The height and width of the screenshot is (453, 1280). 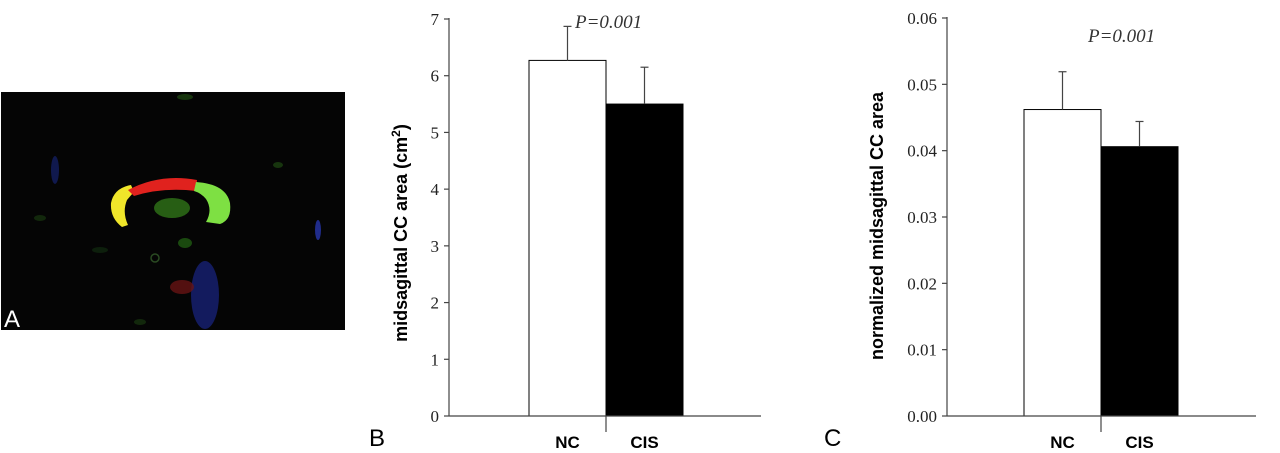 I want to click on y-axis-label: midsagittal CC area (cm2), so click(x=400, y=233).